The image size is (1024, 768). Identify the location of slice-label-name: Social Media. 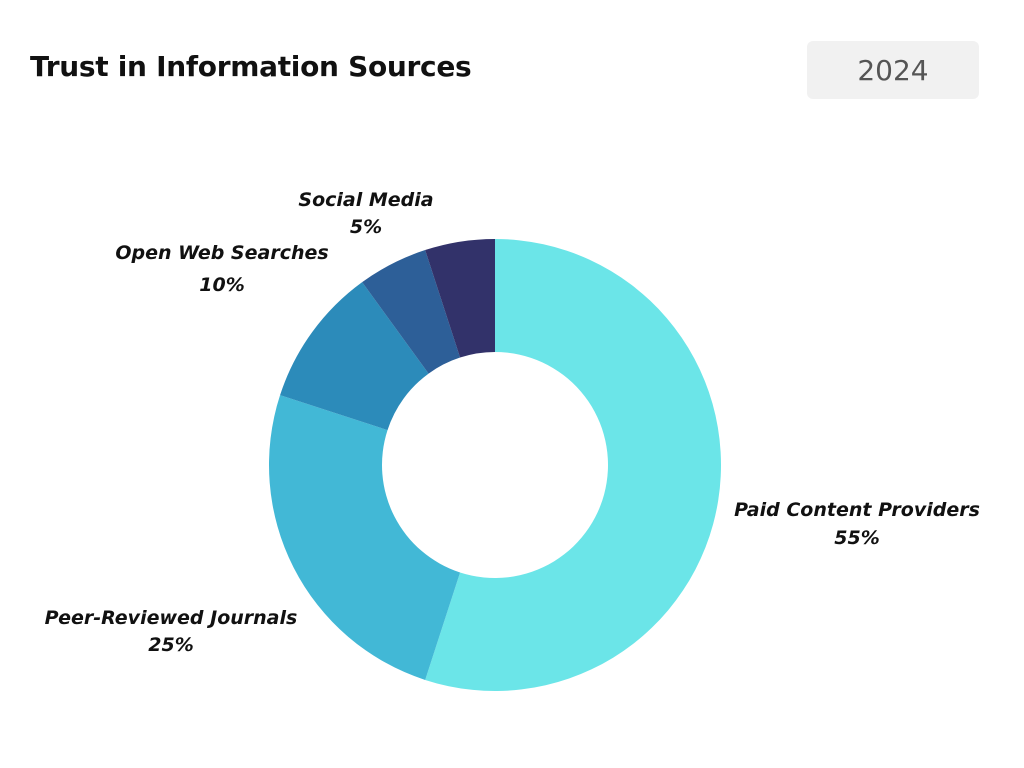
(365, 200).